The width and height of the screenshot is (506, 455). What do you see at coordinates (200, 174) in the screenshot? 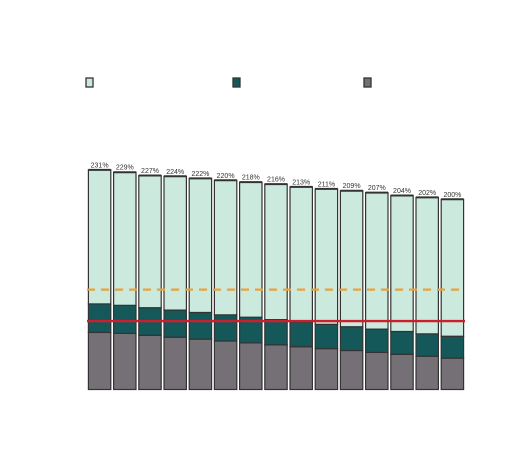
I see `data-label: 222%` at bounding box center [200, 174].